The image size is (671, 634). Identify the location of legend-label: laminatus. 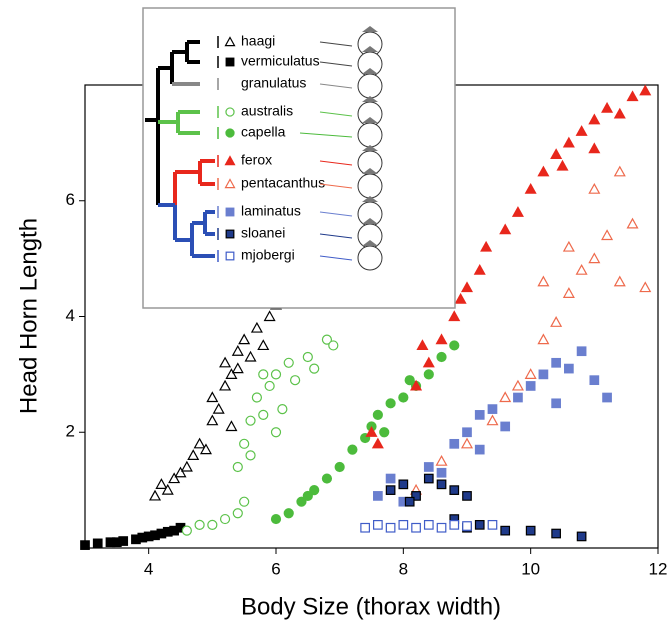
(271, 211).